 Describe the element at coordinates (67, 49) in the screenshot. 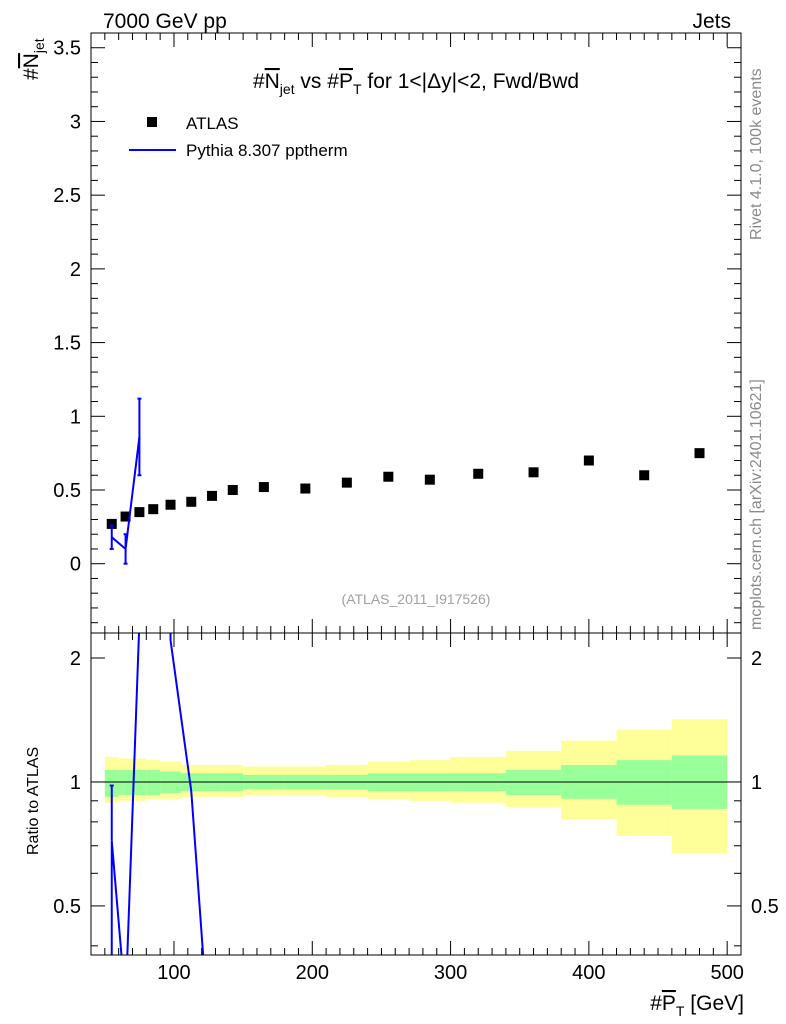

I see `main-ytick-label: 3.5` at that location.